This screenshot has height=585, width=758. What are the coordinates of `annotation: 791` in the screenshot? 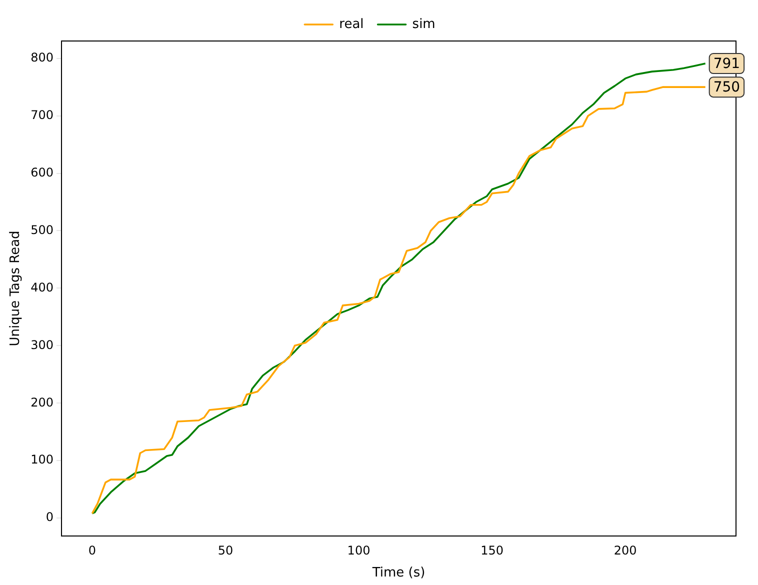 It's located at (726, 64).